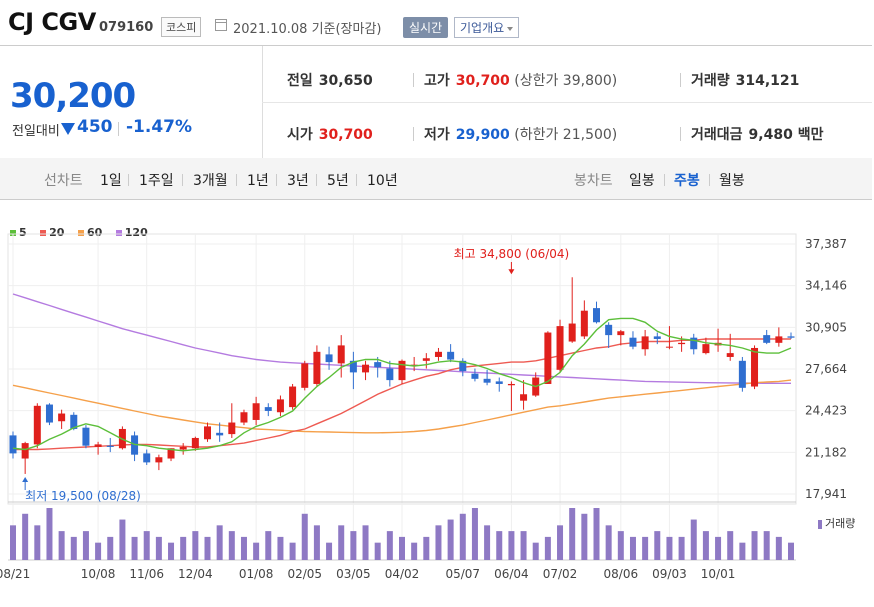 The image size is (874, 607). What do you see at coordinates (687, 181) in the screenshot?
I see `tab-weekly: 주봉` at bounding box center [687, 181].